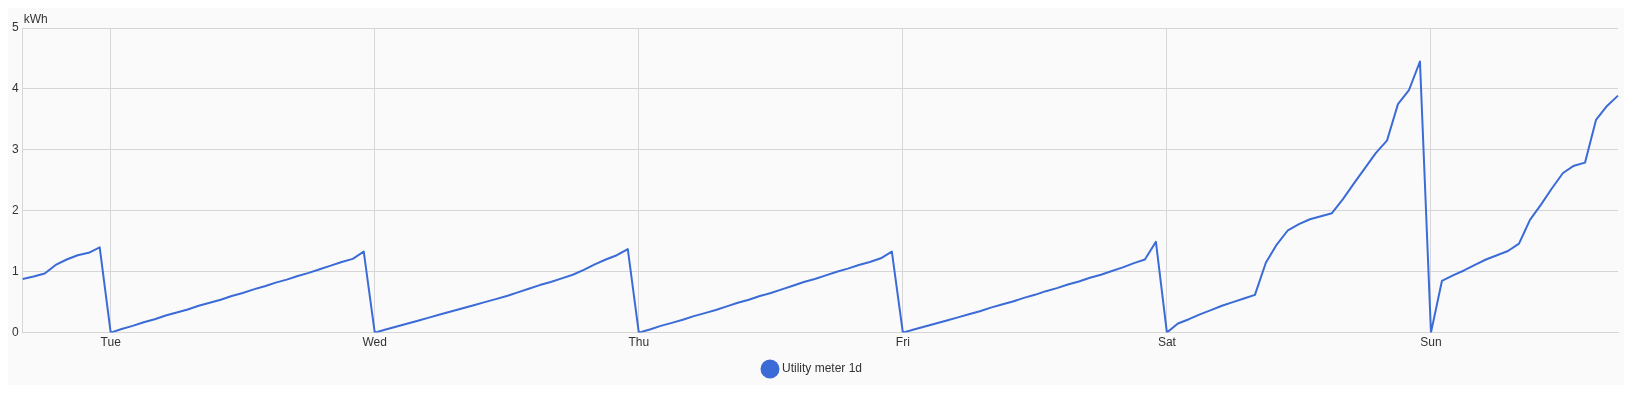 The height and width of the screenshot is (393, 1632). I want to click on legend-label: Utility meter 1d, so click(822, 368).